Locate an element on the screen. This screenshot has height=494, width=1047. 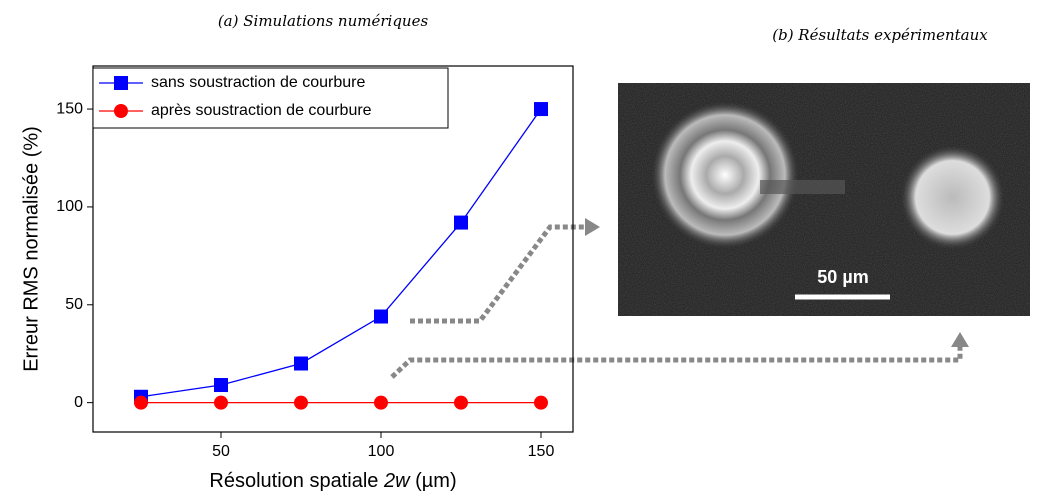
legend-label: après soustraction de courbure is located at coordinates (261, 110).